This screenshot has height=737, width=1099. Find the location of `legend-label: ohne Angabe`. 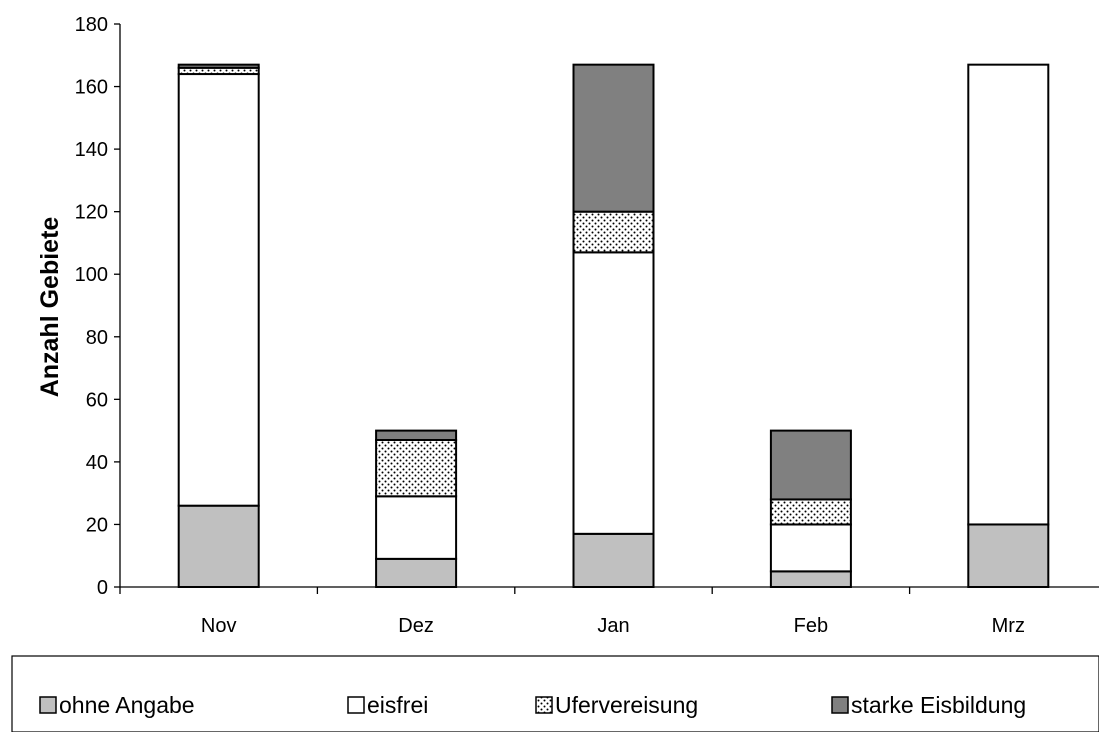

legend-label: ohne Angabe is located at coordinates (127, 705).